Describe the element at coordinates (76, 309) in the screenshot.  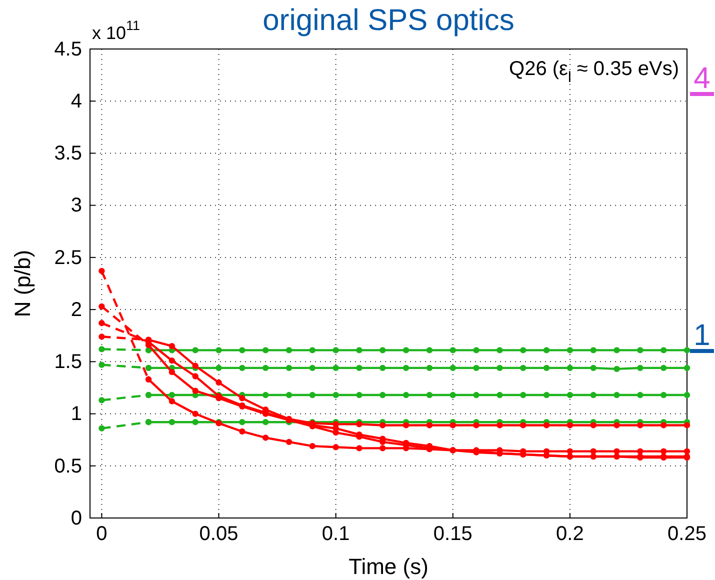
I see `y-tick-label: 2` at that location.